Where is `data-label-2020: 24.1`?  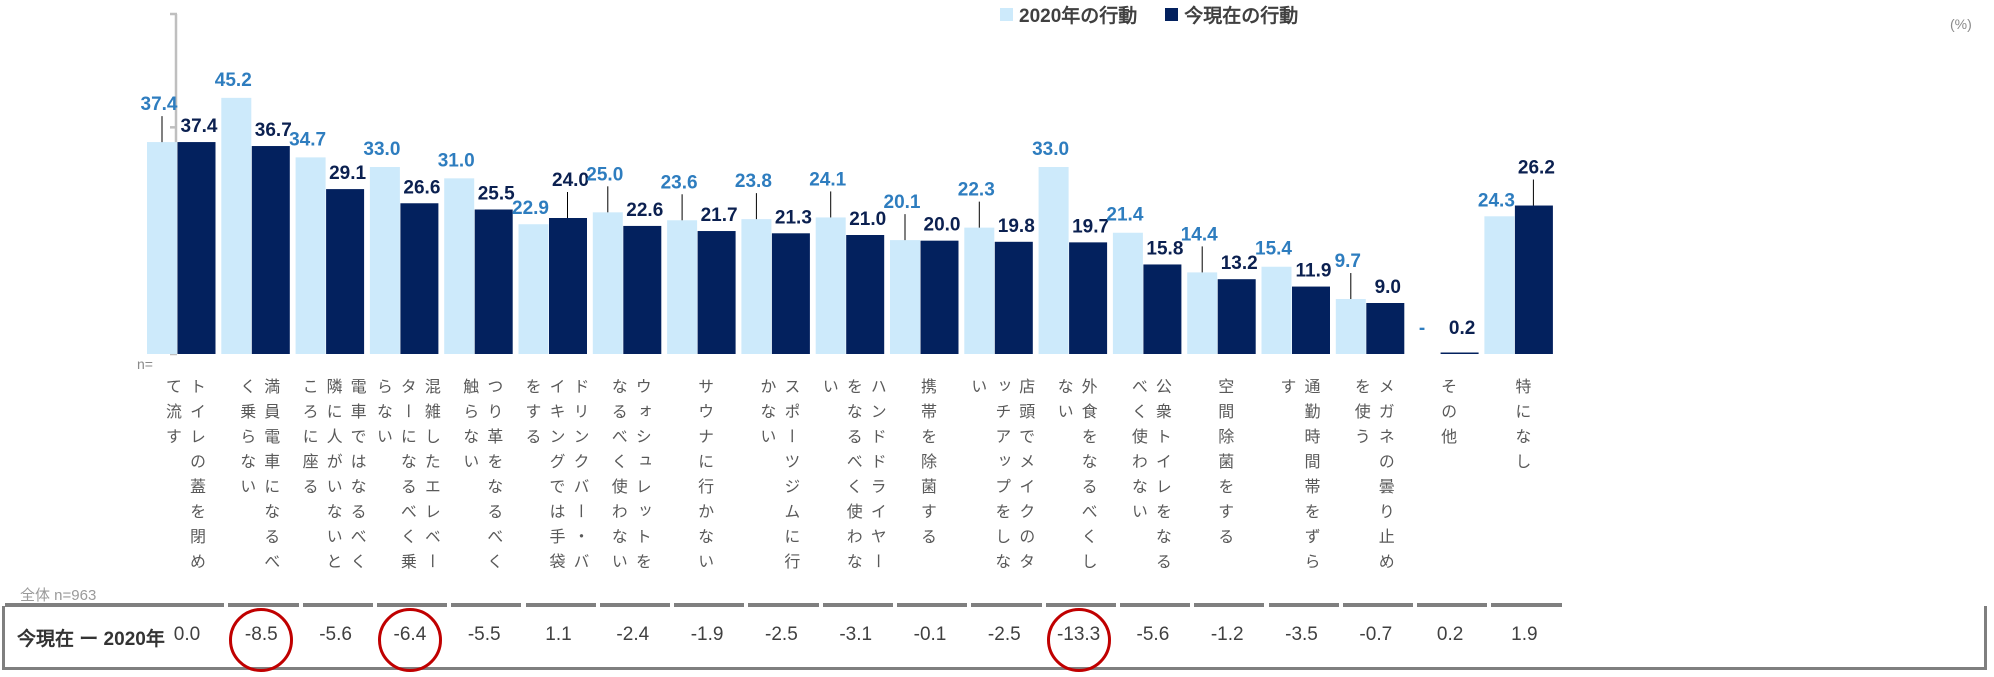 data-label-2020: 24.1 is located at coordinates (827, 179).